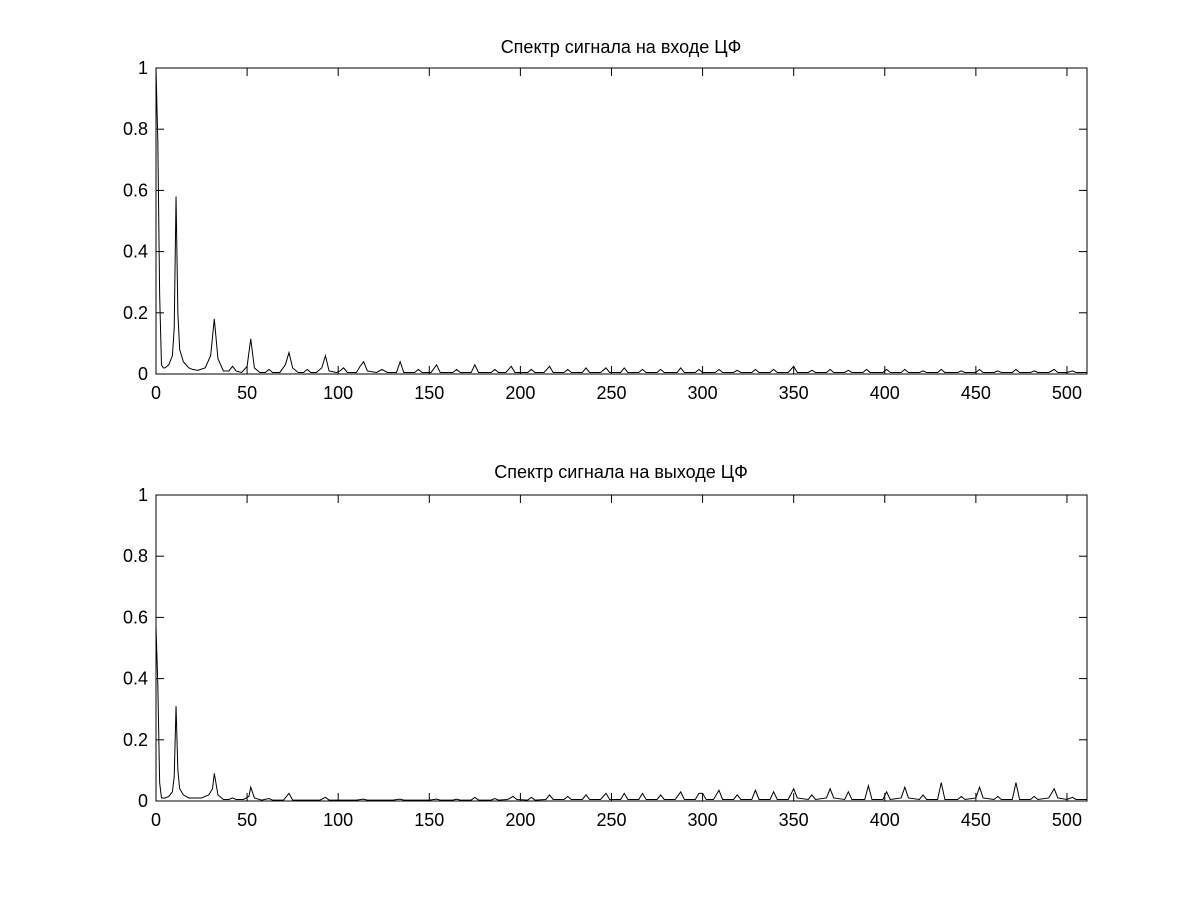 This screenshot has height=901, width=1201. What do you see at coordinates (621, 472) in the screenshot?
I see `chart-title-2: Спектр сигнала на выходе ЦФ` at bounding box center [621, 472].